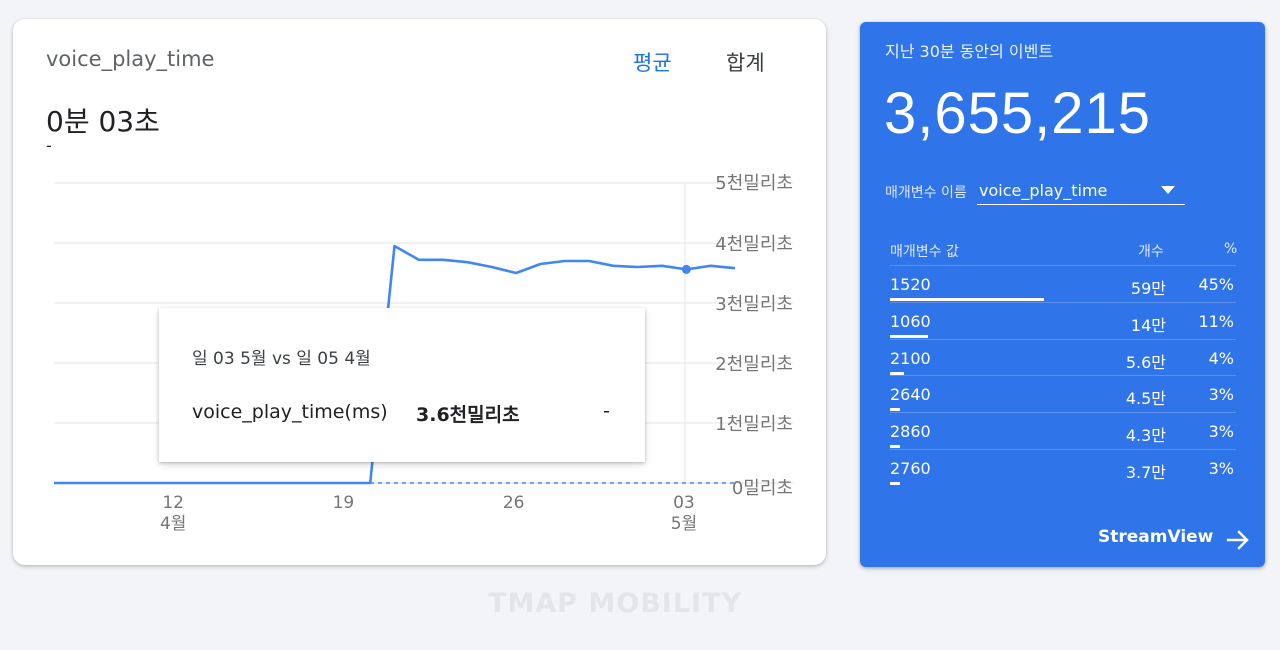 This screenshot has width=1280, height=650. Describe the element at coordinates (684, 524) in the screenshot. I see `x-tick-month-label: 5월` at that location.